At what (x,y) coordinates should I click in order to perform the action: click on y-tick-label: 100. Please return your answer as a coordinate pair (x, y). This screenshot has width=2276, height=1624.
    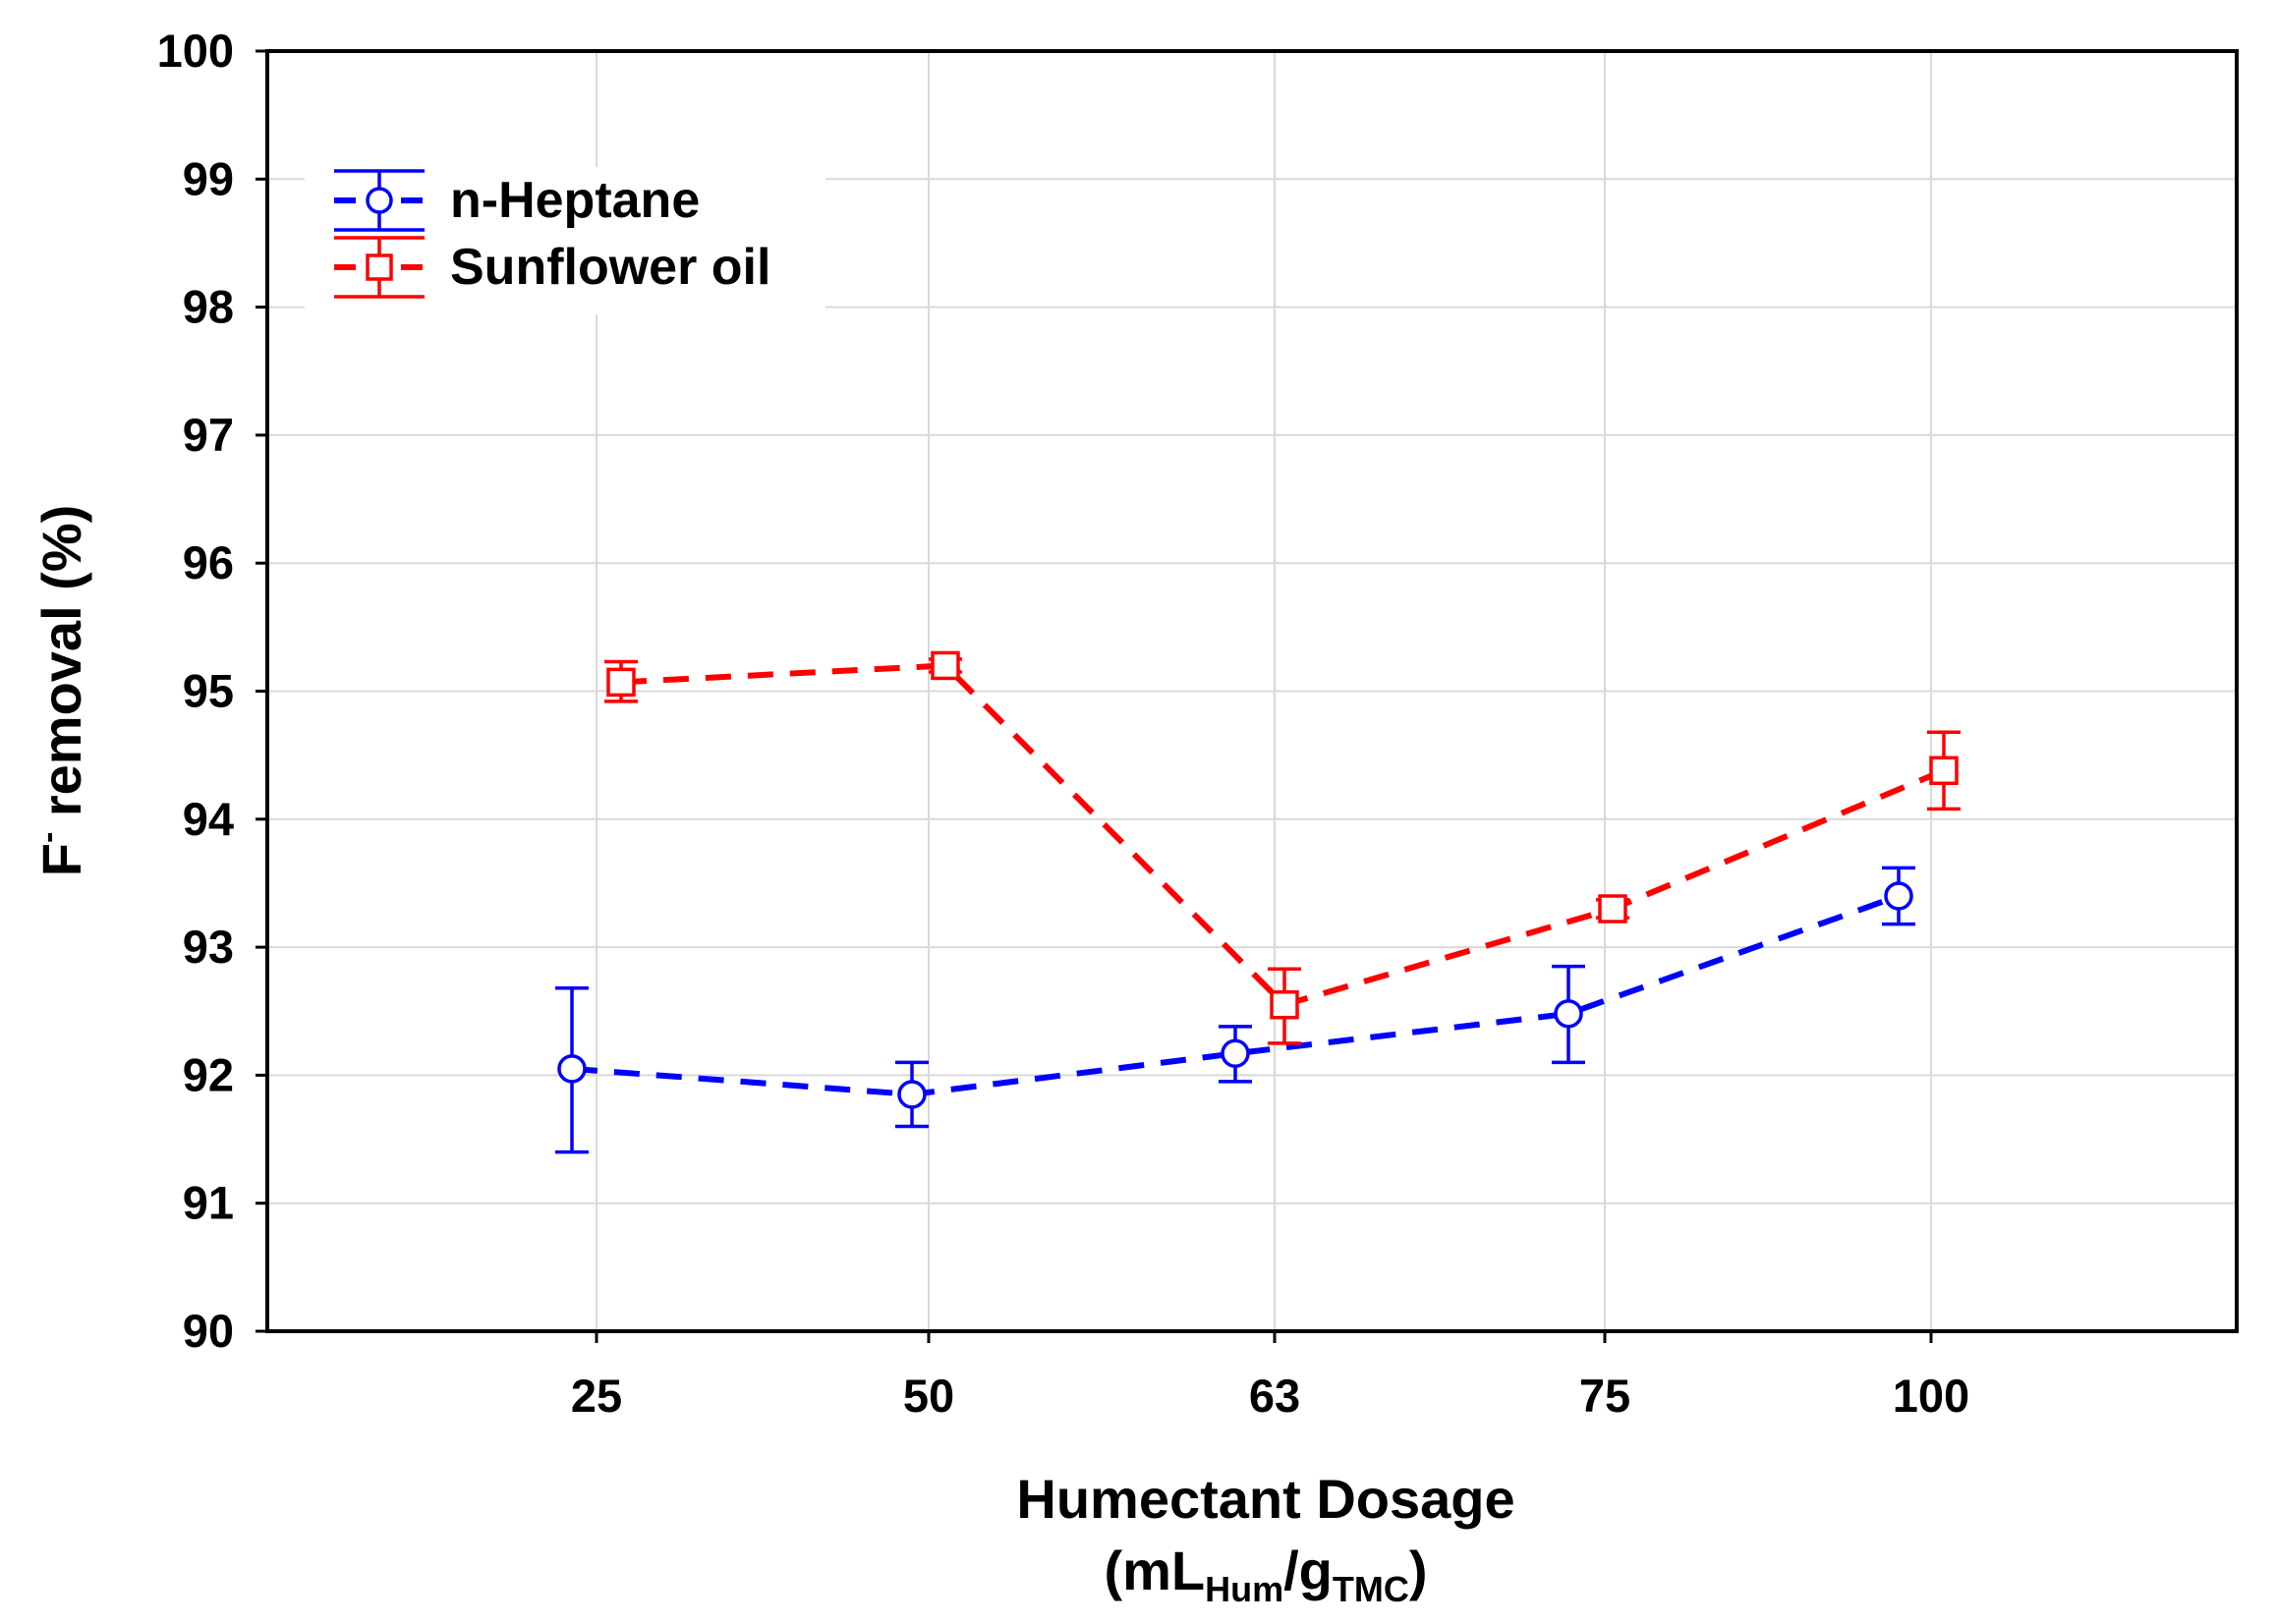
    Looking at the image, I should click on (195, 51).